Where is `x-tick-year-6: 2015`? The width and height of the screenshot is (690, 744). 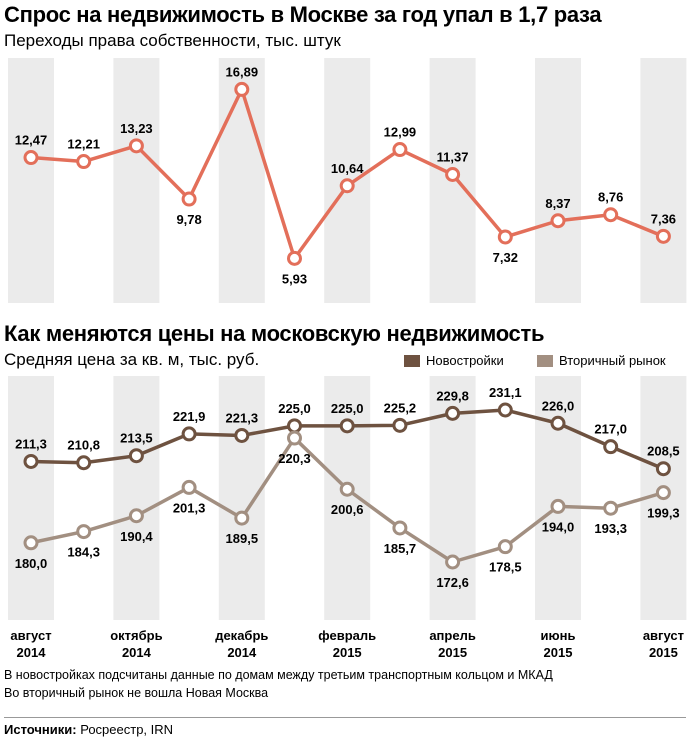
x-tick-year-6: 2015 is located at coordinates (663, 652).